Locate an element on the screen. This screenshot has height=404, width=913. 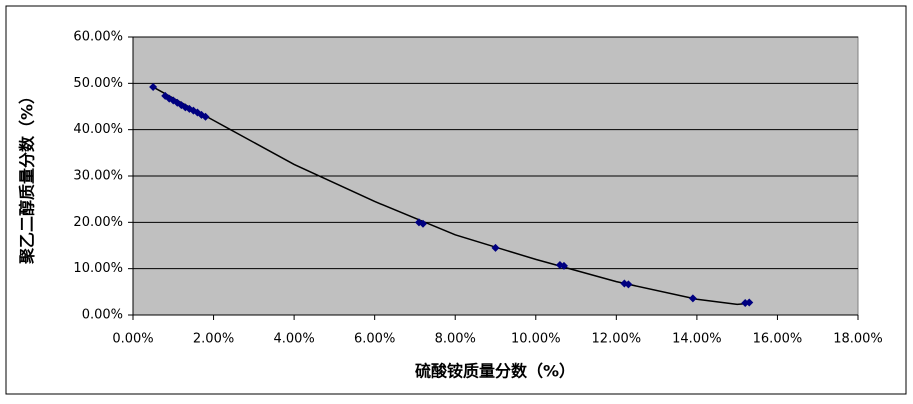
y-tick-label: 30.00% is located at coordinates (98, 176).